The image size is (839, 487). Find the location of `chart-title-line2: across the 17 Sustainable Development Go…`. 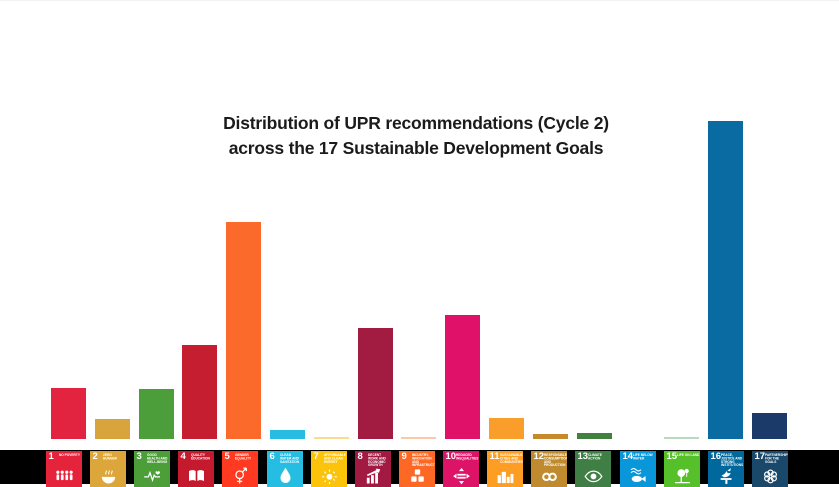

chart-title-line2: across the 17 Sustainable Development Go… is located at coordinates (416, 148).